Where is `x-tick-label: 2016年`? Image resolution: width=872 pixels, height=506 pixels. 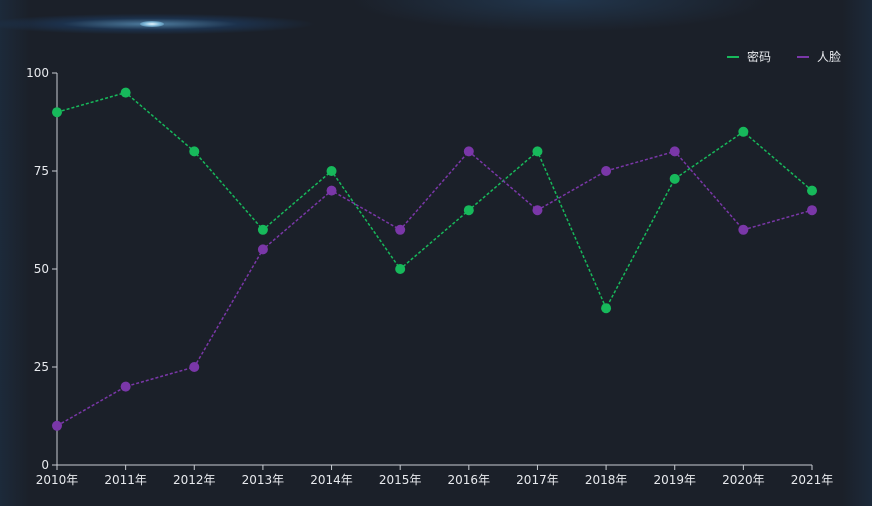 x-tick-label: 2016年 is located at coordinates (469, 480).